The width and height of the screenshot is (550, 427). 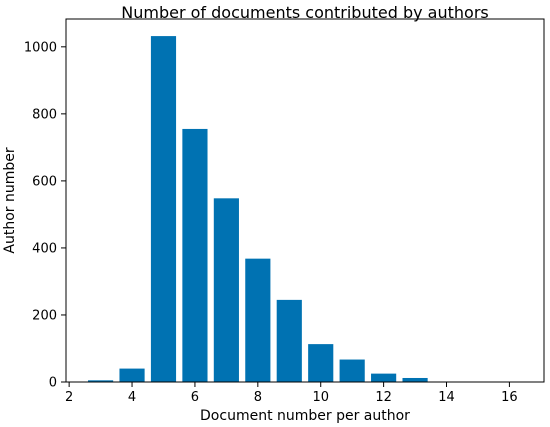 What do you see at coordinates (446, 397) in the screenshot?
I see `x-tick-label: 14` at bounding box center [446, 397].